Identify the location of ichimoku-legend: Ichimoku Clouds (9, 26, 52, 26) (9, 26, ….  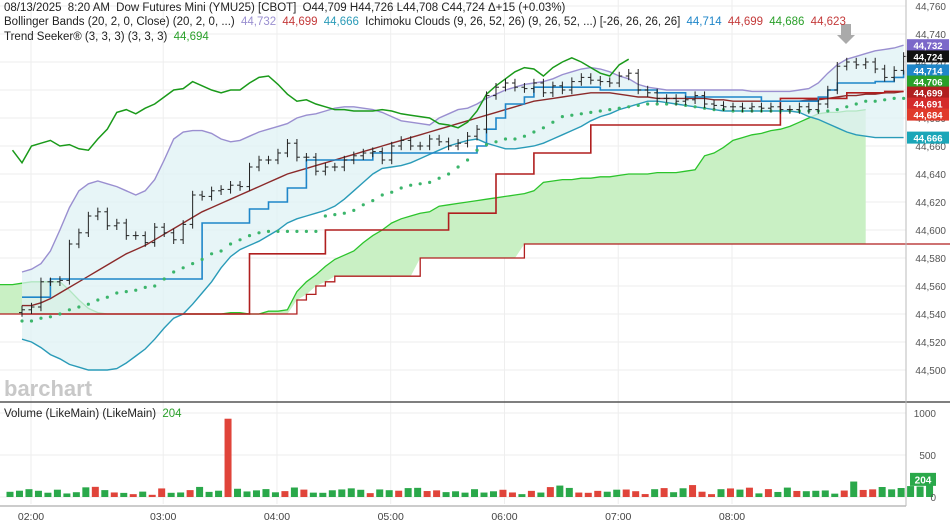
(523, 22).